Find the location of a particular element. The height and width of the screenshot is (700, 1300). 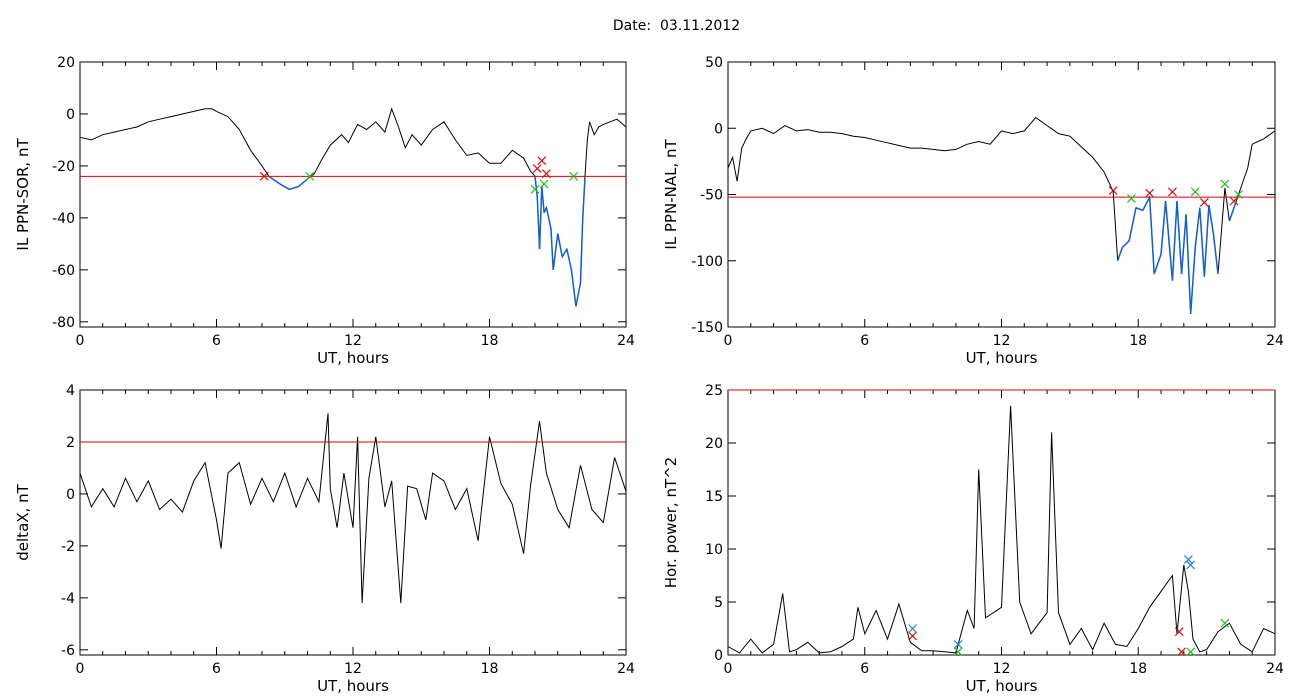

y-tick-label: 2 is located at coordinates (70, 443).